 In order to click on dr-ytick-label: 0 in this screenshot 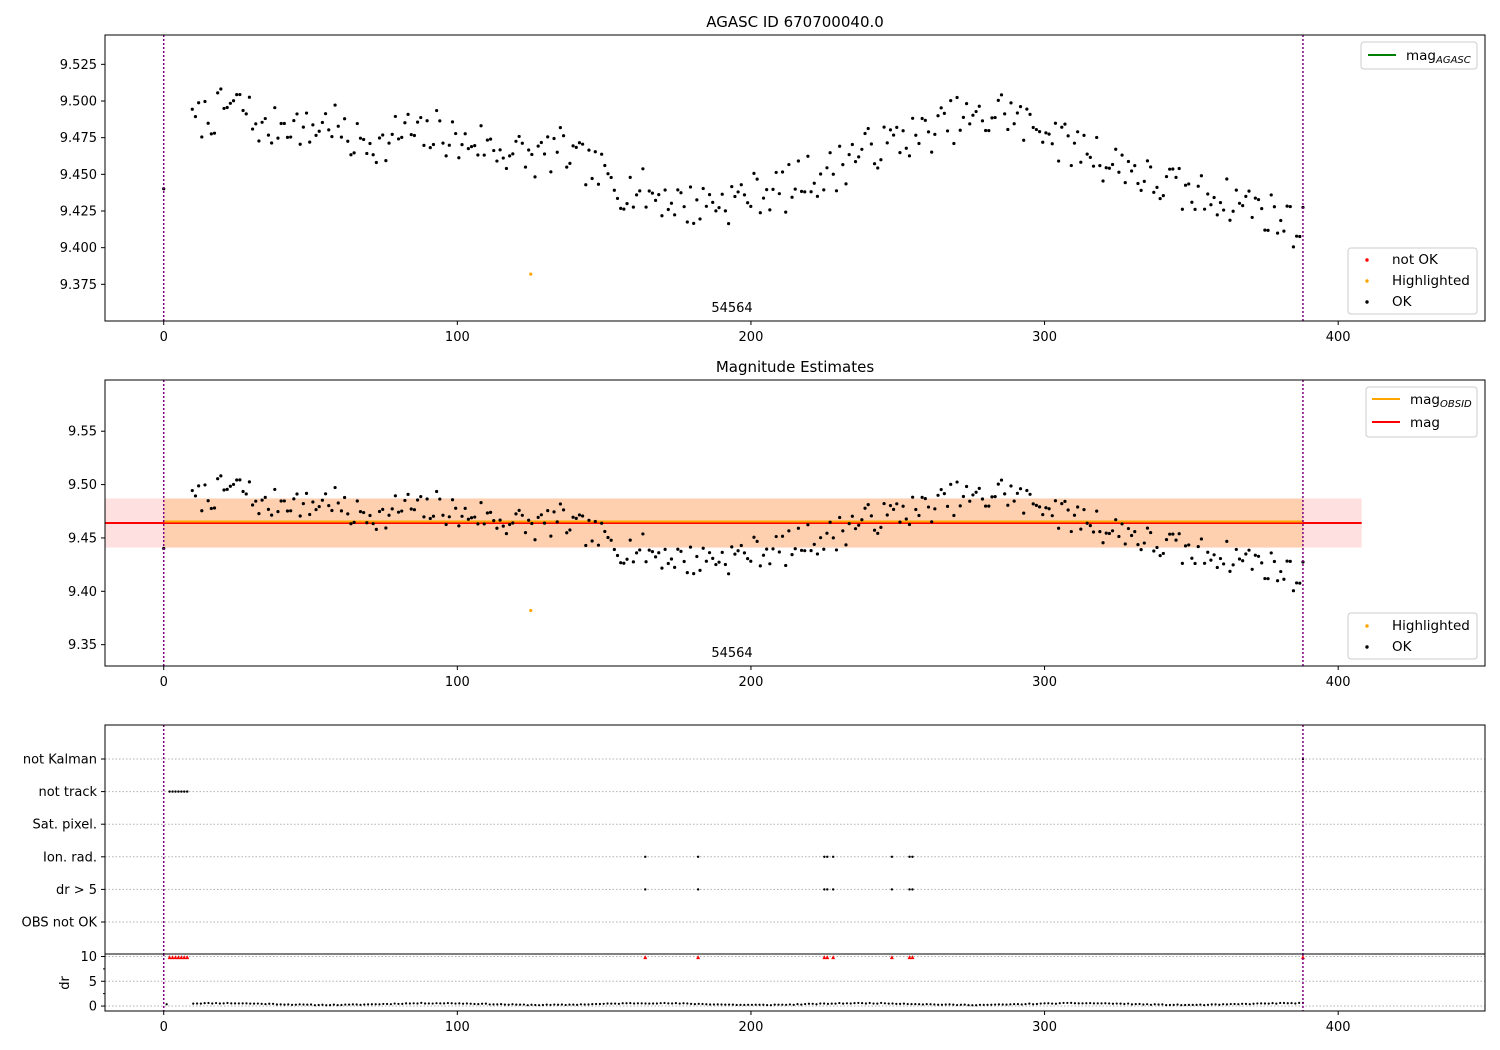, I will do `click(93, 1007)`.